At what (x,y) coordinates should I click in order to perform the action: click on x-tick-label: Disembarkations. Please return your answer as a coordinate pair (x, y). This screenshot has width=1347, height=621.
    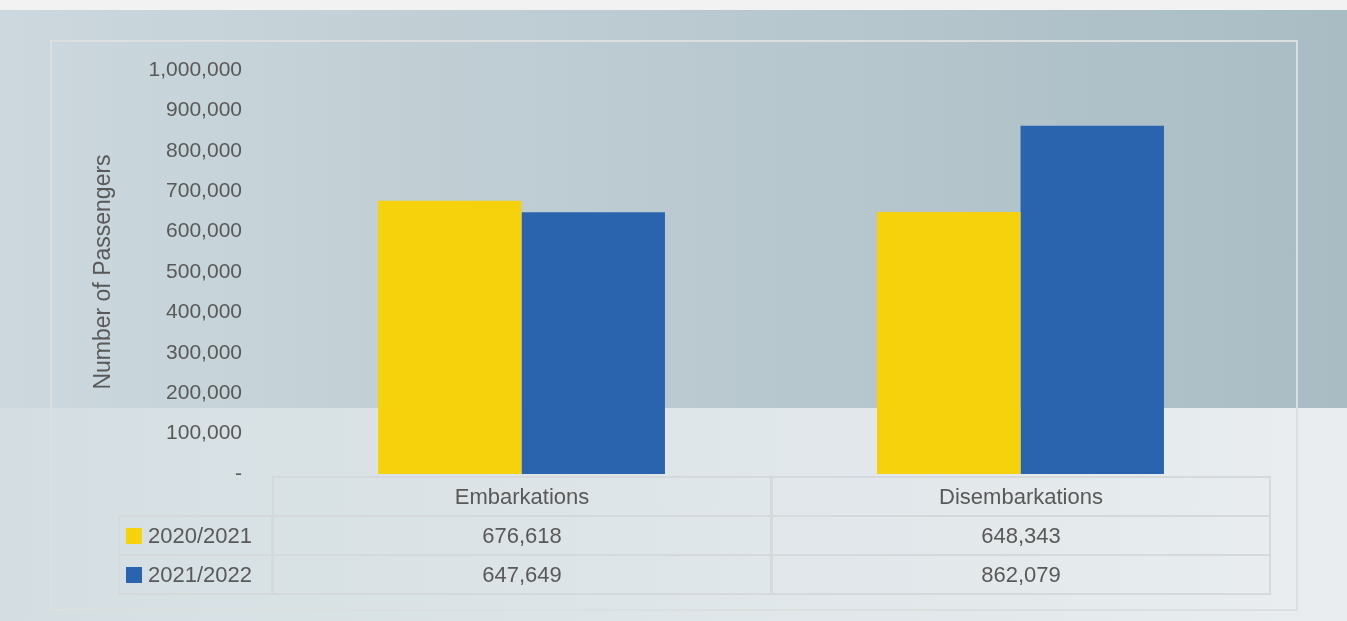
    Looking at the image, I should click on (1021, 496).